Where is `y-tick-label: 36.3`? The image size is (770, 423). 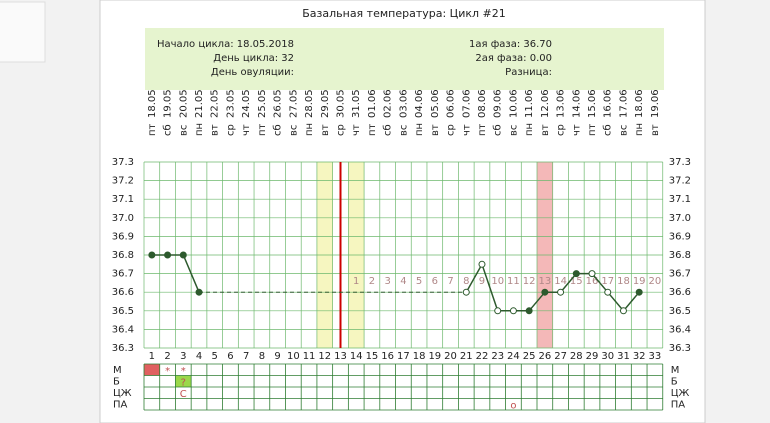 y-tick-label: 36.3 is located at coordinates (123, 348).